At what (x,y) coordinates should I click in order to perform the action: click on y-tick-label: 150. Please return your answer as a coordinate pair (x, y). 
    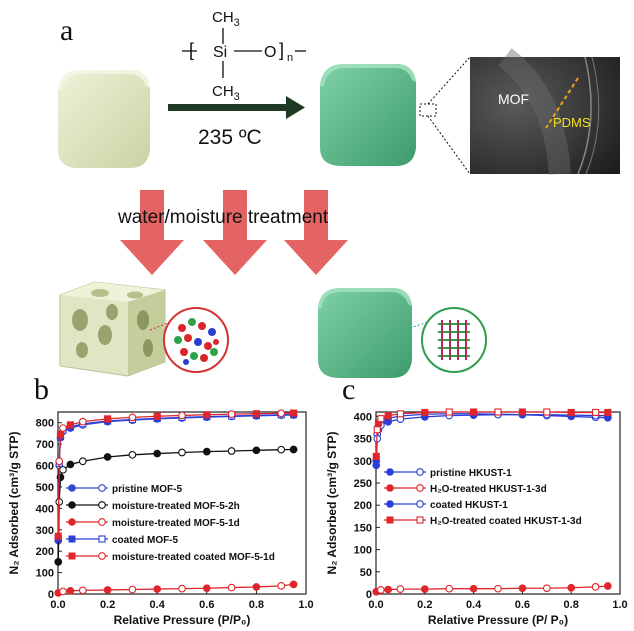
    Looking at the image, I should click on (363, 528).